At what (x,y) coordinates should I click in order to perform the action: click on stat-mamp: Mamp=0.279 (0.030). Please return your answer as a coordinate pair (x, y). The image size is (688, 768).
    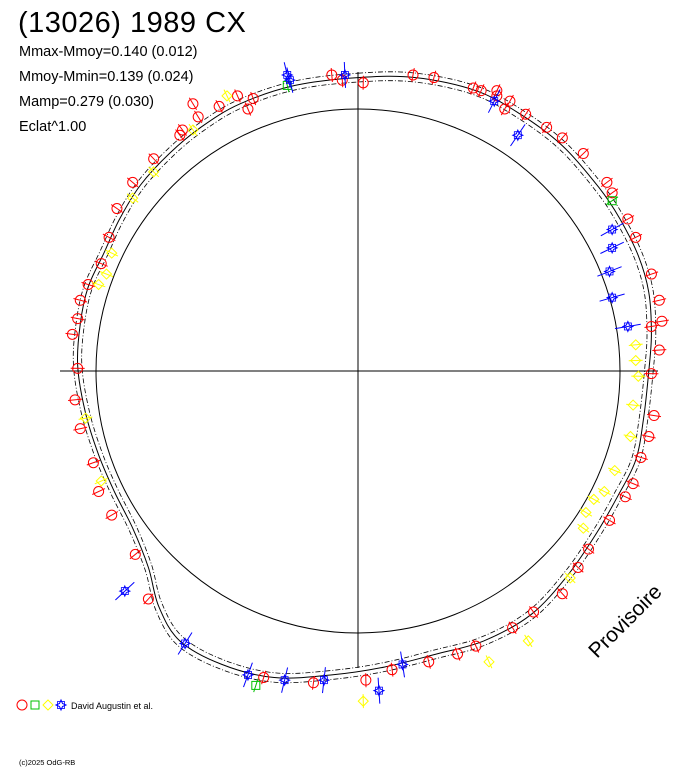
    Looking at the image, I should click on (87, 102).